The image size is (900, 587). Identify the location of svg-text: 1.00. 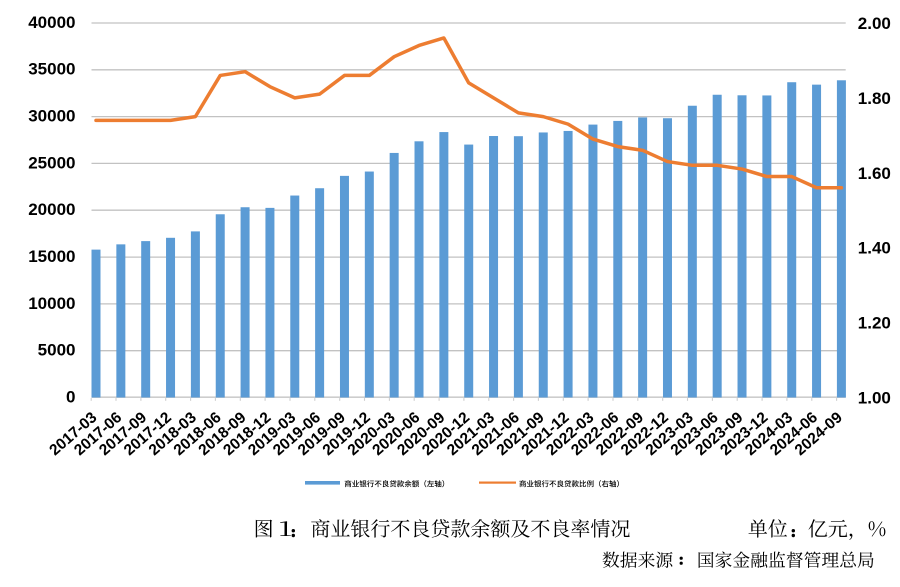
(874, 398).